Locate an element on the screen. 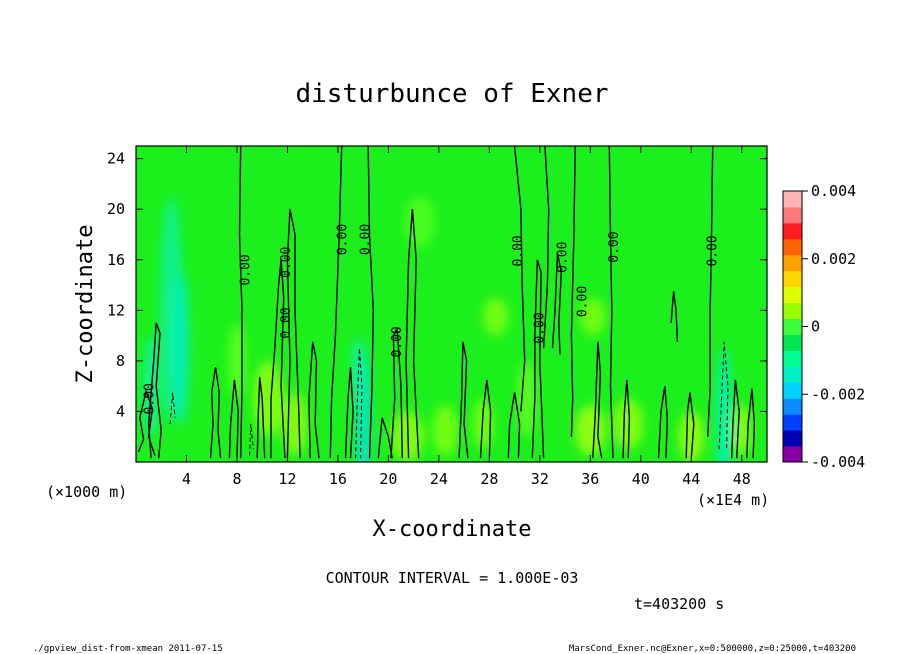 This screenshot has height=654, width=904. x-unit-label: (×1E4 m) is located at coordinates (733, 500).